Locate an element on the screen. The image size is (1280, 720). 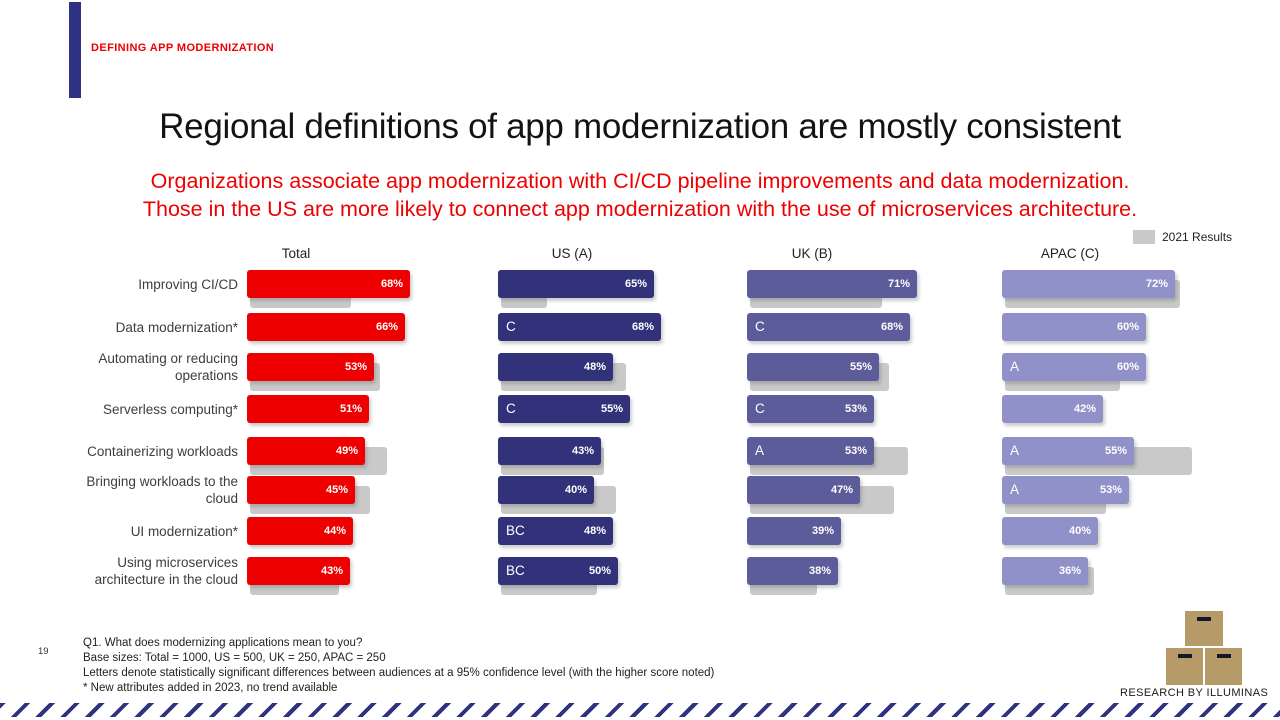
category-label: Bringing workloads to the cloud is located at coordinates (162, 490).